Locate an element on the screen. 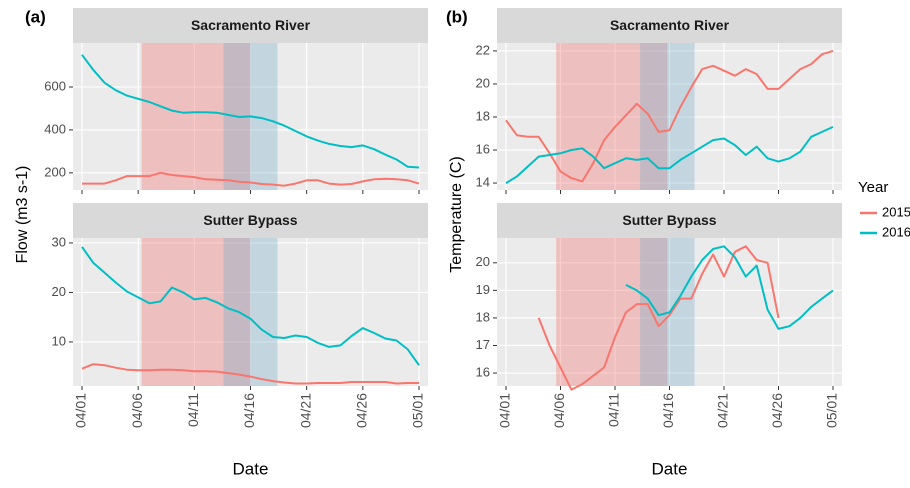 This screenshot has height=488, width=910. legend-label: 2015 is located at coordinates (896, 211).